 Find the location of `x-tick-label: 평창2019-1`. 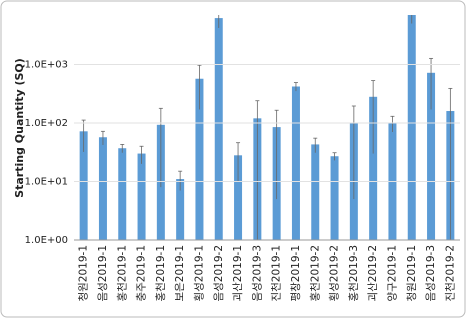

x-tick-label: 평창2019-1 is located at coordinates (296, 273).